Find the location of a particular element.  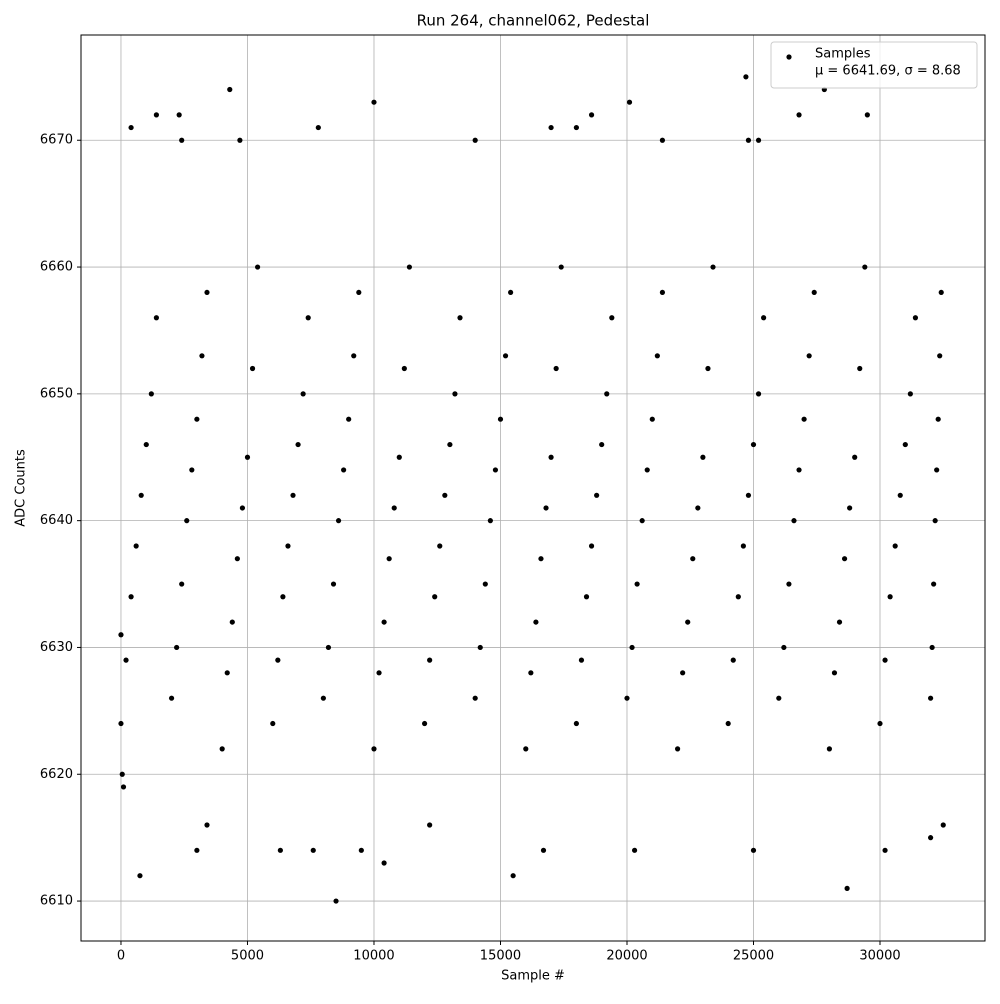

legend-box is located at coordinates (874, 65).